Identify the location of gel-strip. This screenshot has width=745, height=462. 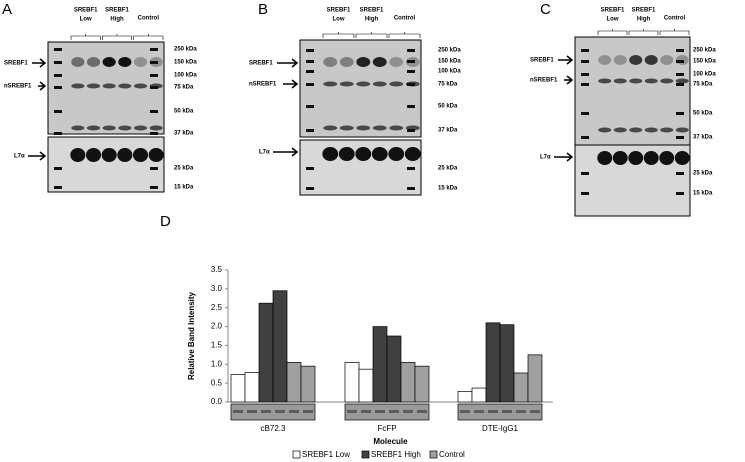
(387, 412).